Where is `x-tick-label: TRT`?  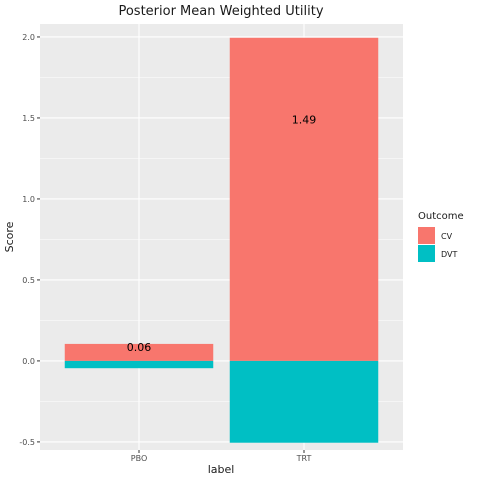
x-tick-label: TRT is located at coordinates (304, 458).